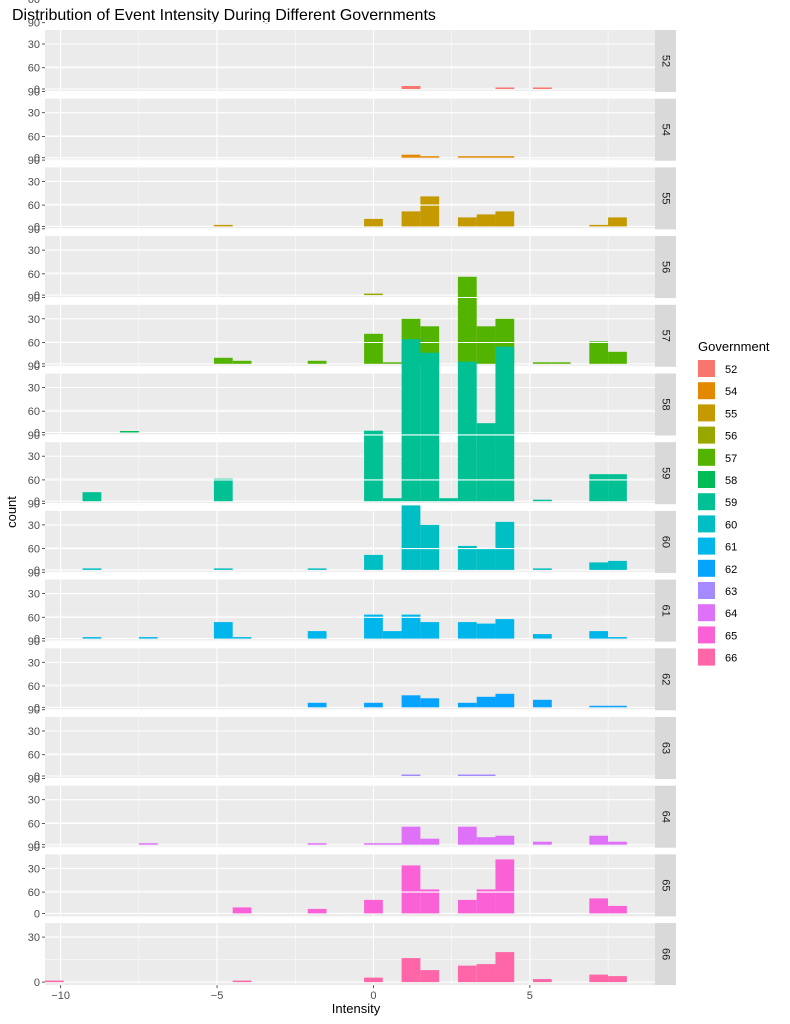  Describe the element at coordinates (352, 91) in the screenshot. I see `facet-panel-54: 0 30 60 90 54` at that location.